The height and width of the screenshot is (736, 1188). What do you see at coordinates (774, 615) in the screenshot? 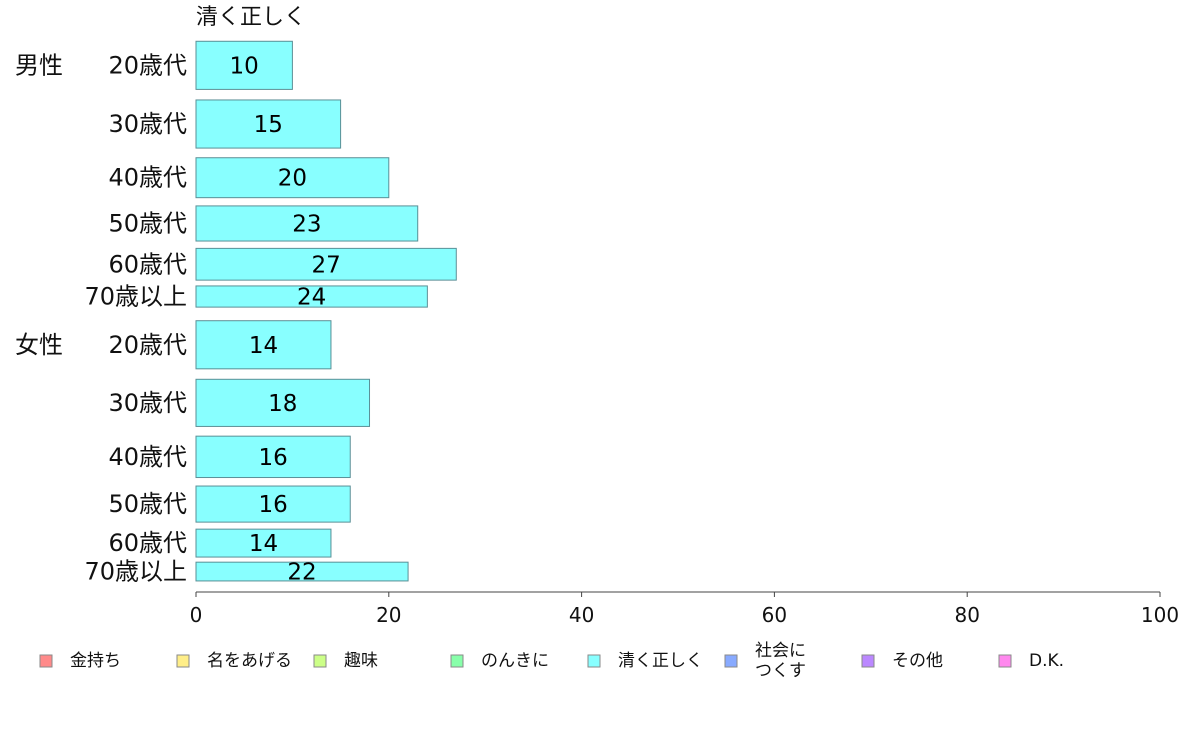
I see `x-tick-label: 60` at bounding box center [774, 615].